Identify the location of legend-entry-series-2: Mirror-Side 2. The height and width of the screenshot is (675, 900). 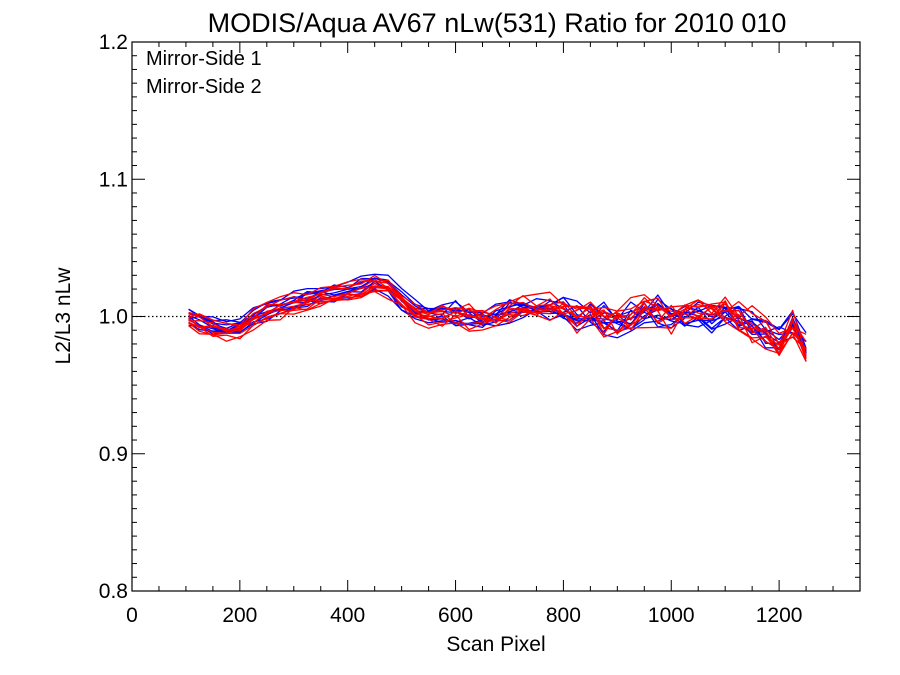
(204, 87).